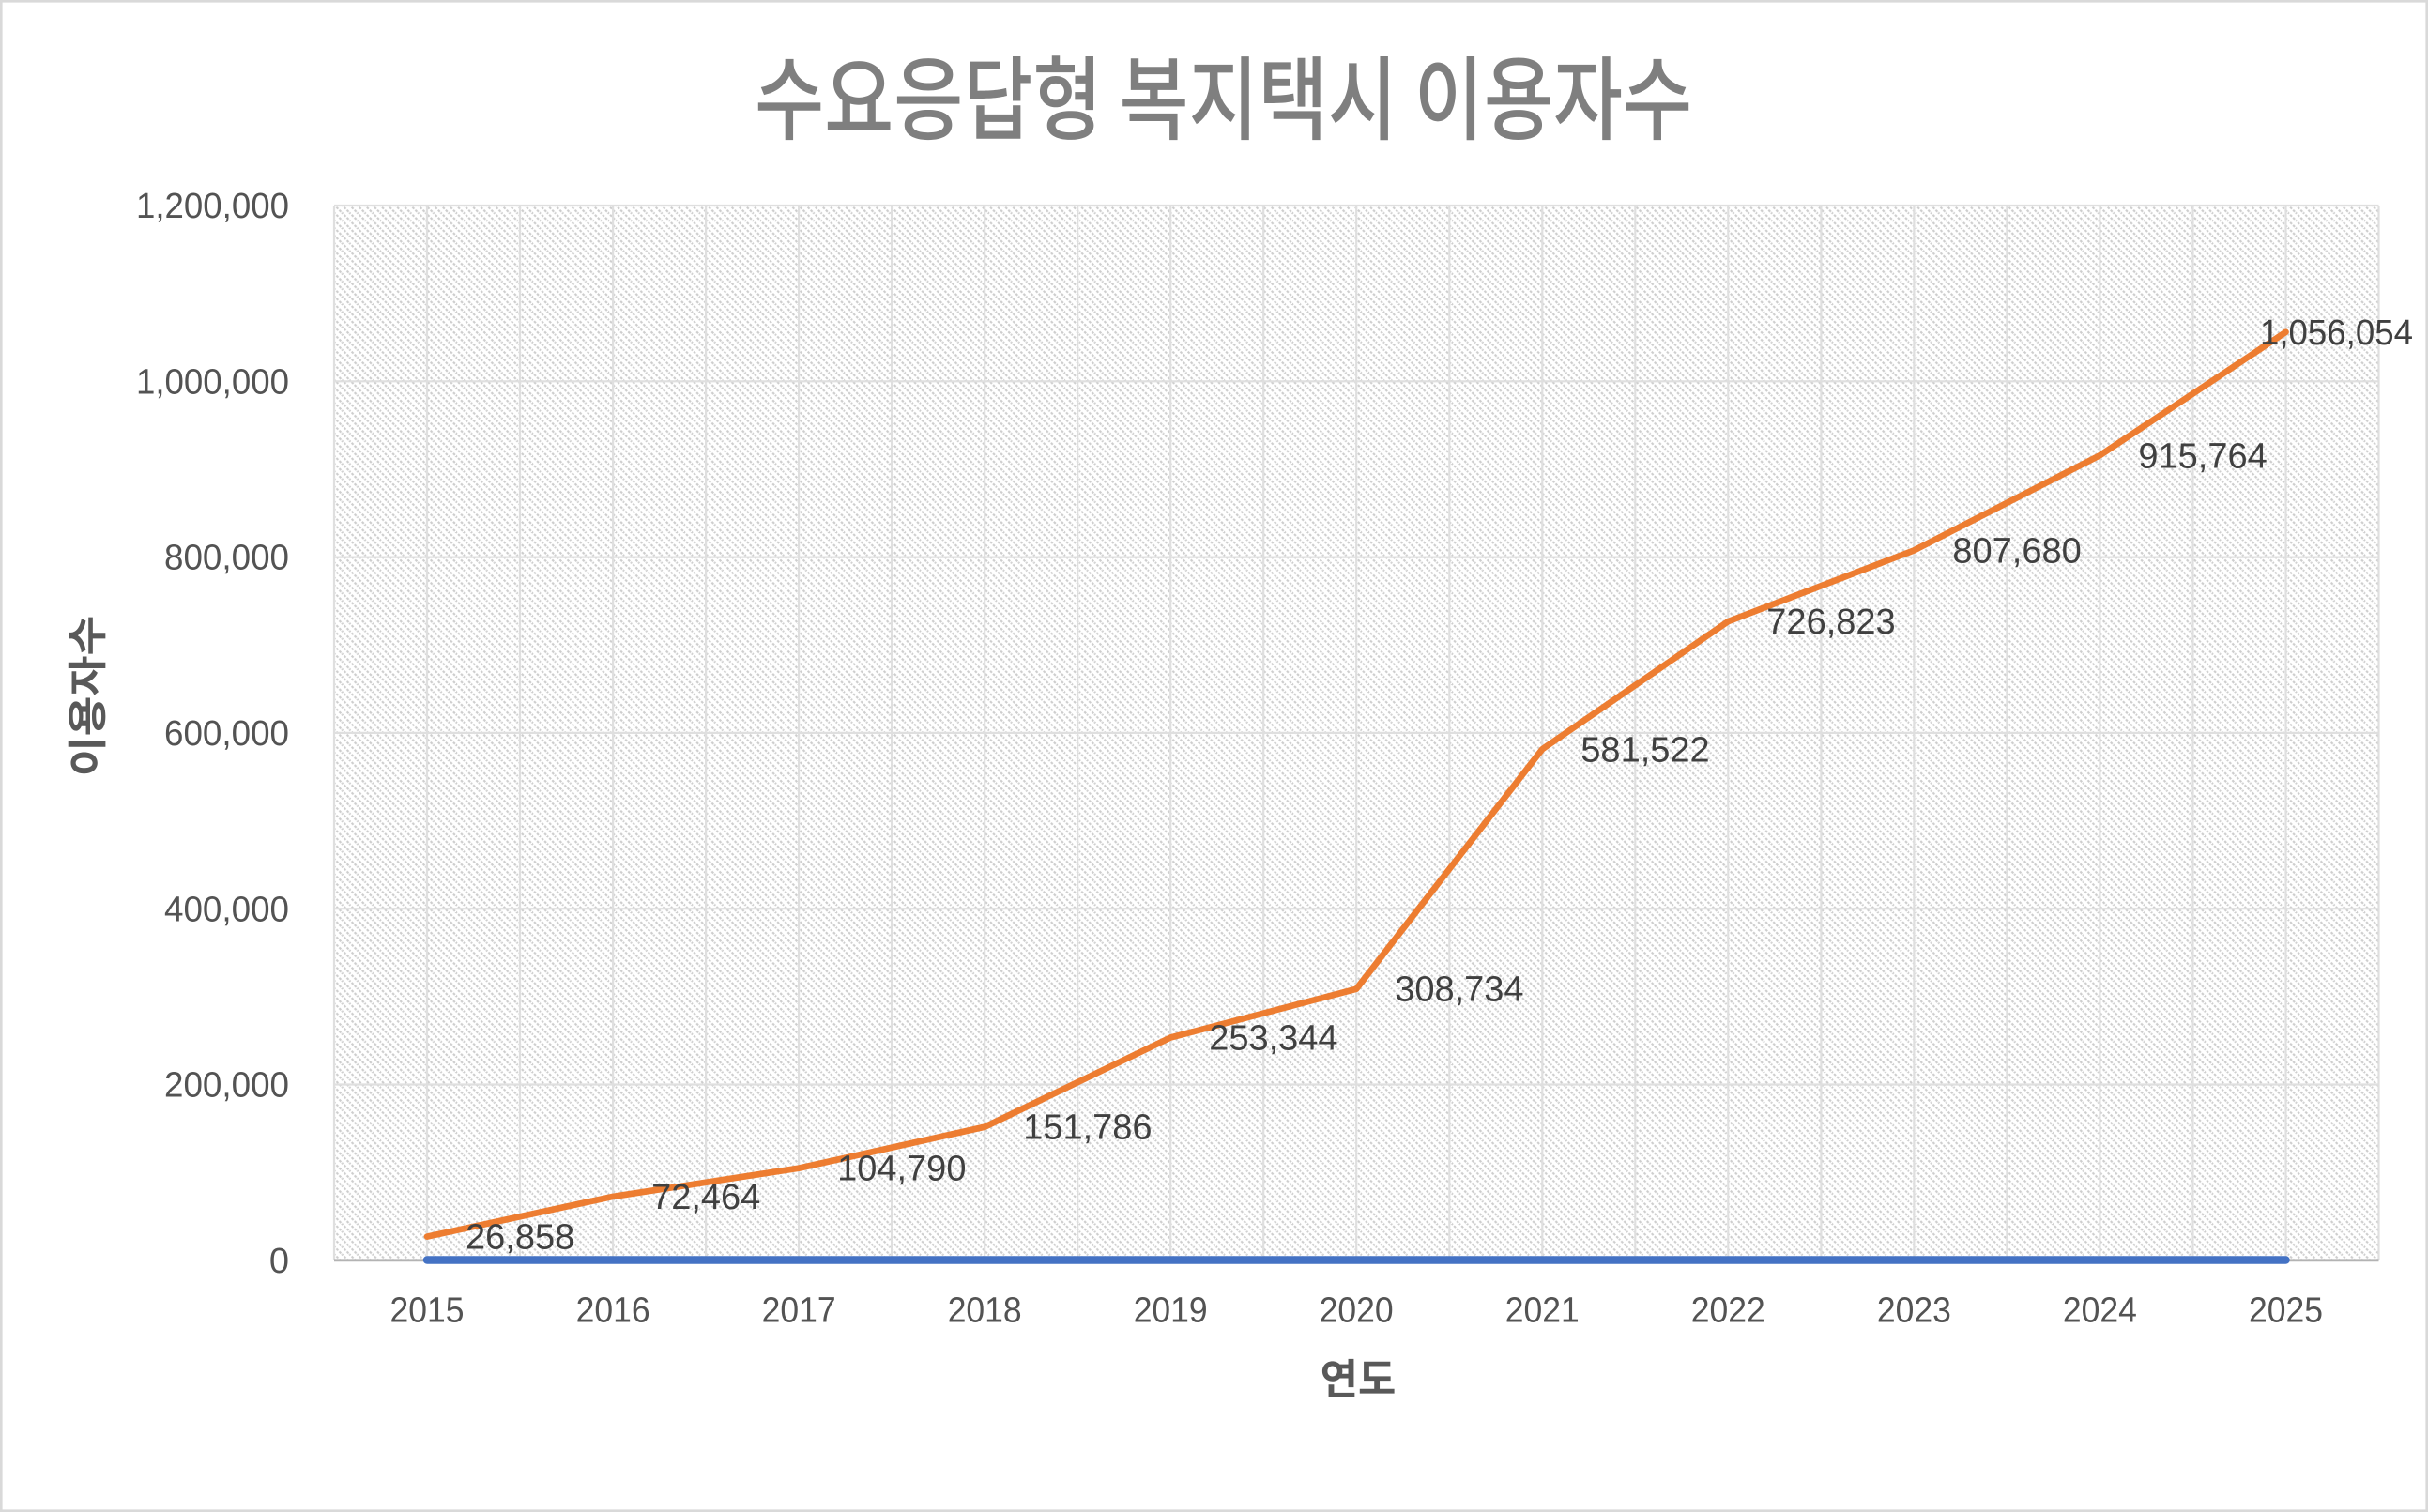  What do you see at coordinates (1357, 1310) in the screenshot?
I see `svg-text: 2020` at bounding box center [1357, 1310].